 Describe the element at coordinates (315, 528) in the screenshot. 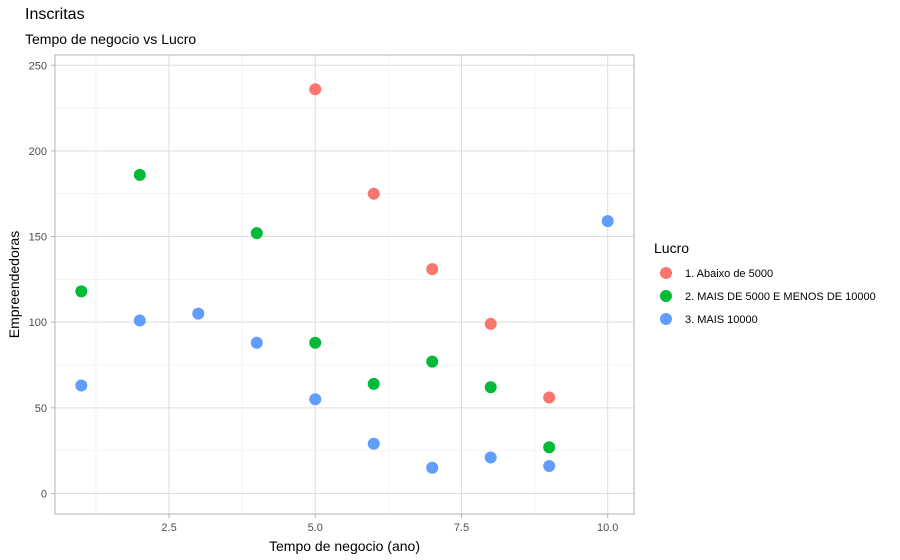

I see `x-tick-label: 5.0` at that location.